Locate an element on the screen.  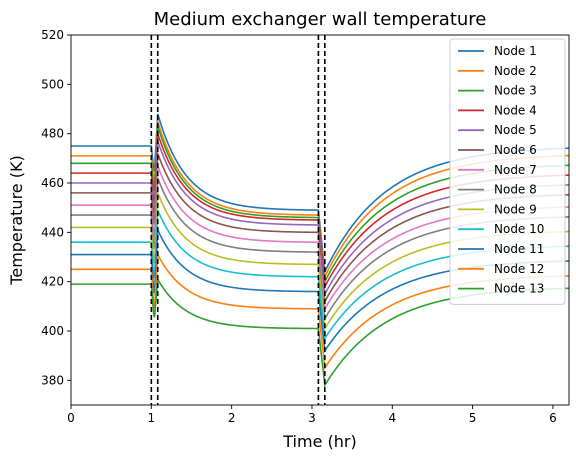
x-tick-label: 6 is located at coordinates (553, 418).